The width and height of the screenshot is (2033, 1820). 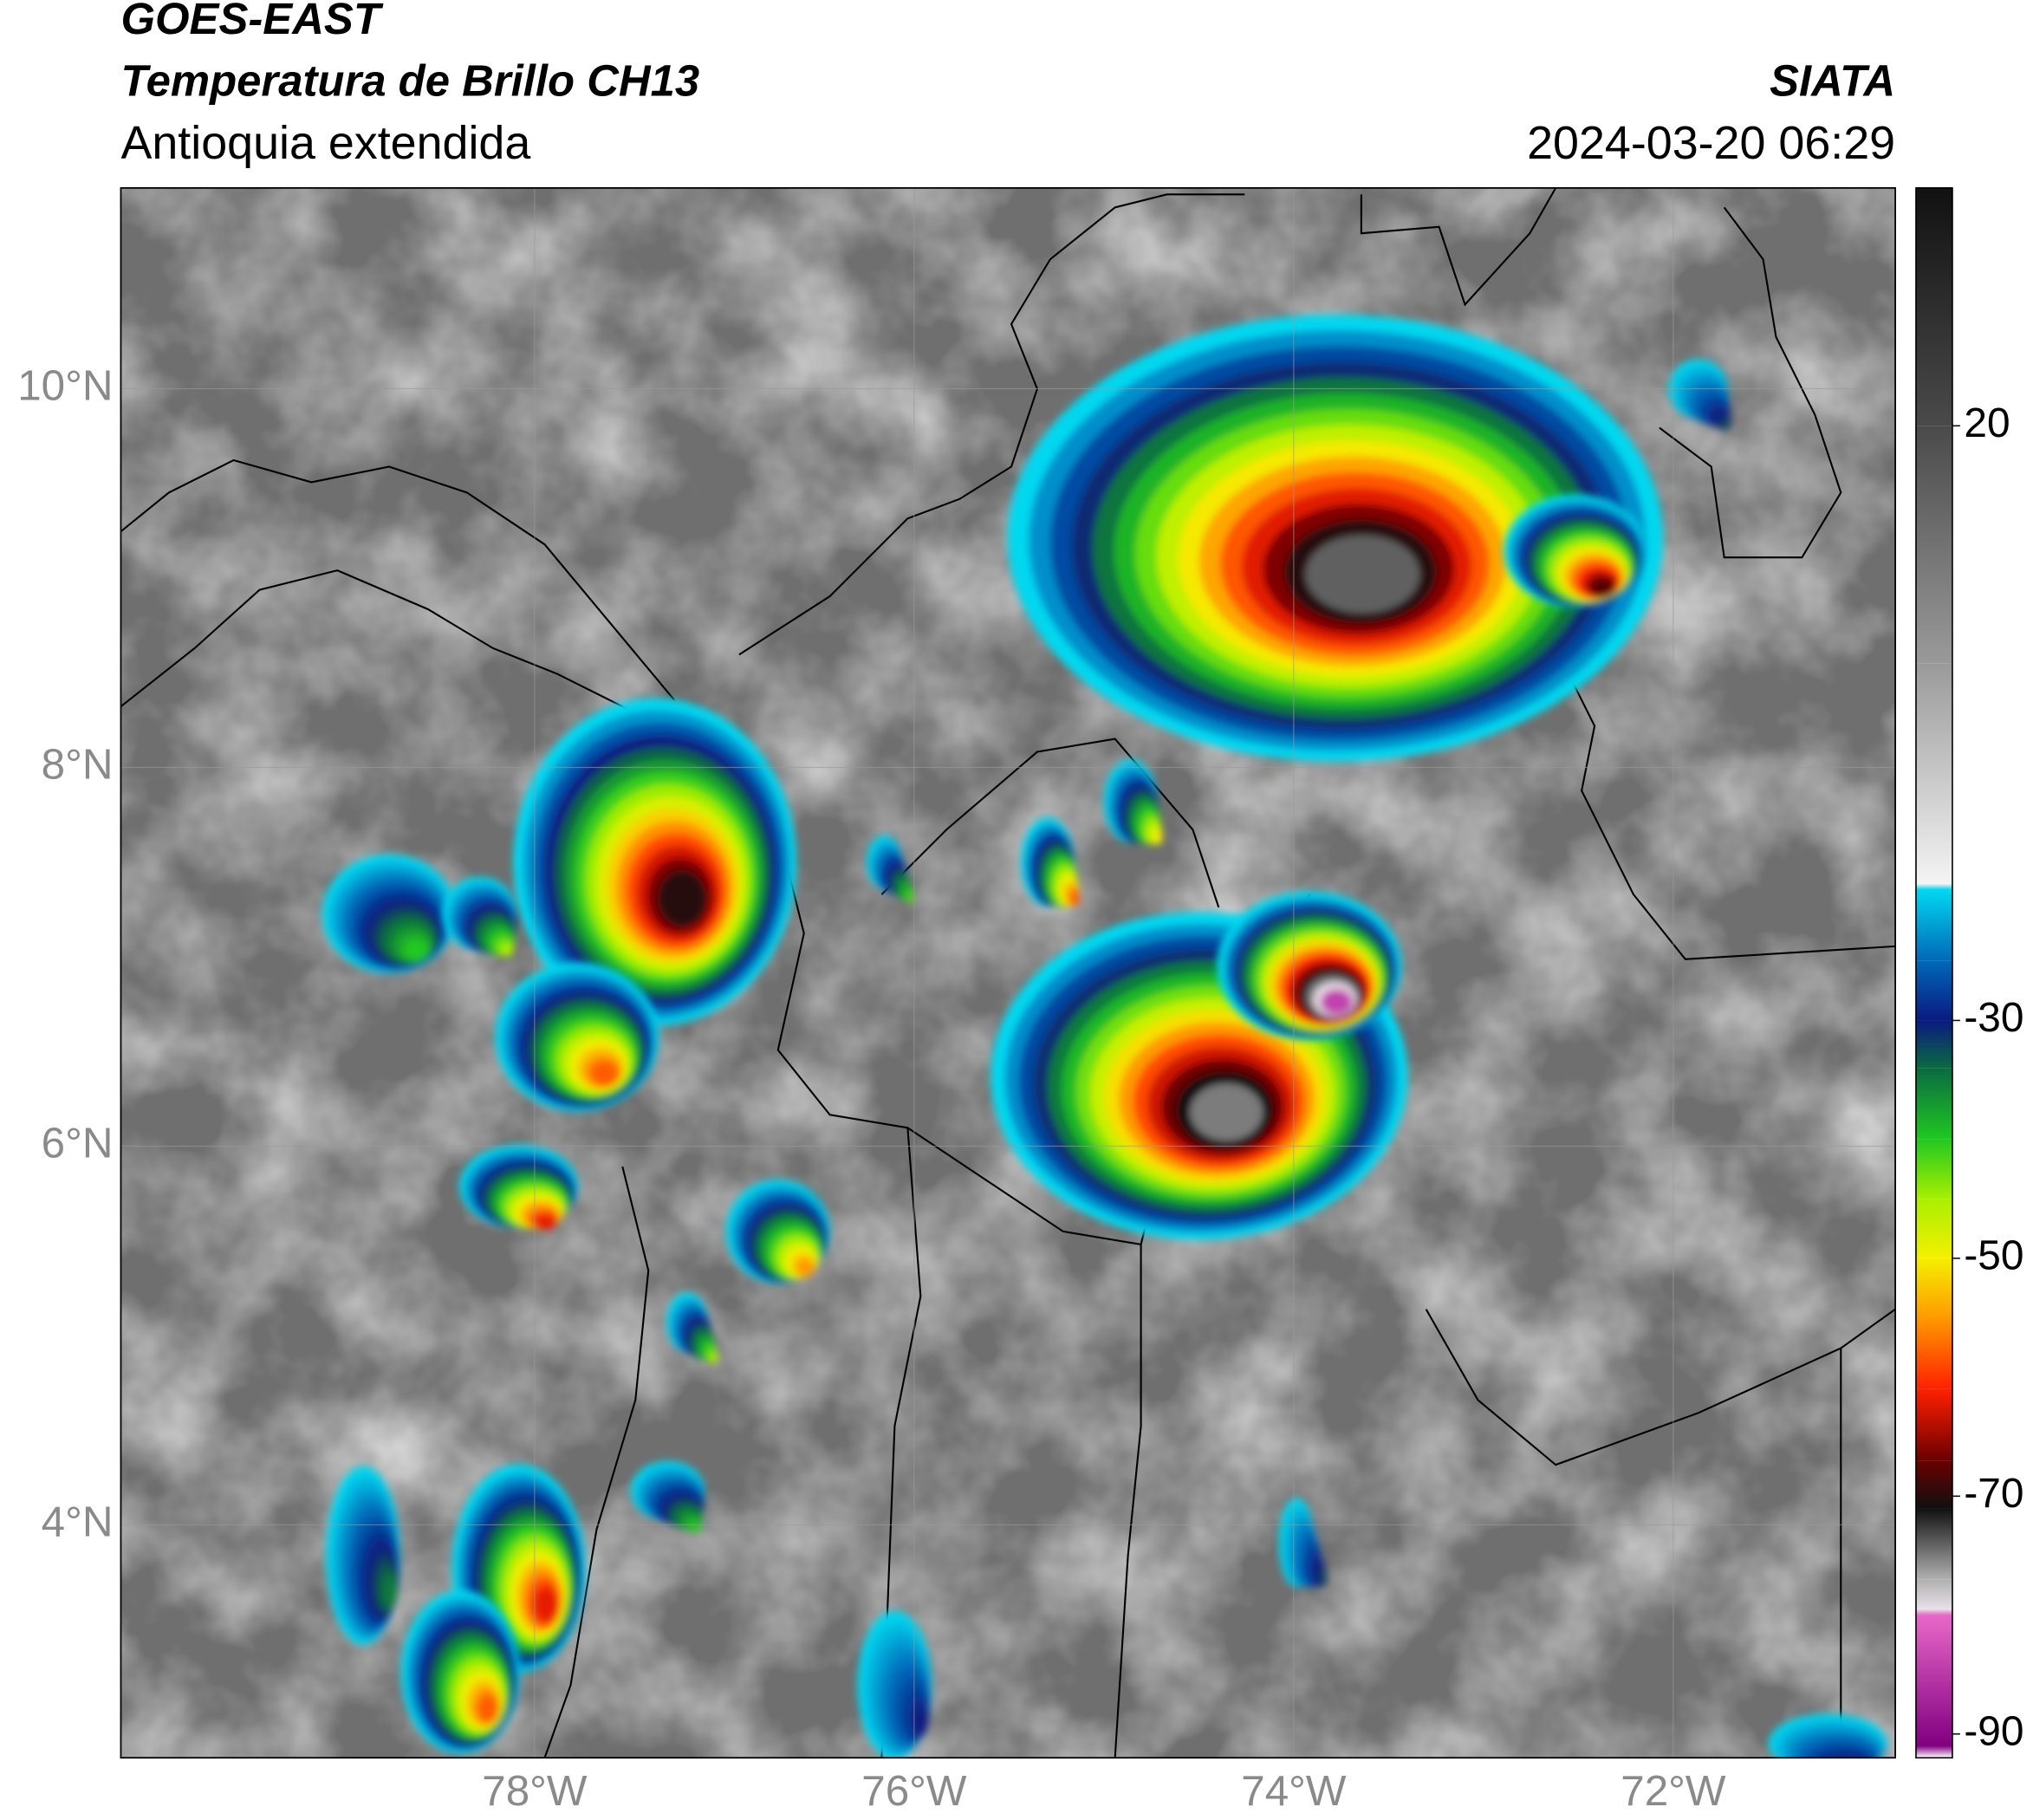 I want to click on y-tick-label: 10°N, so click(x=65, y=386).